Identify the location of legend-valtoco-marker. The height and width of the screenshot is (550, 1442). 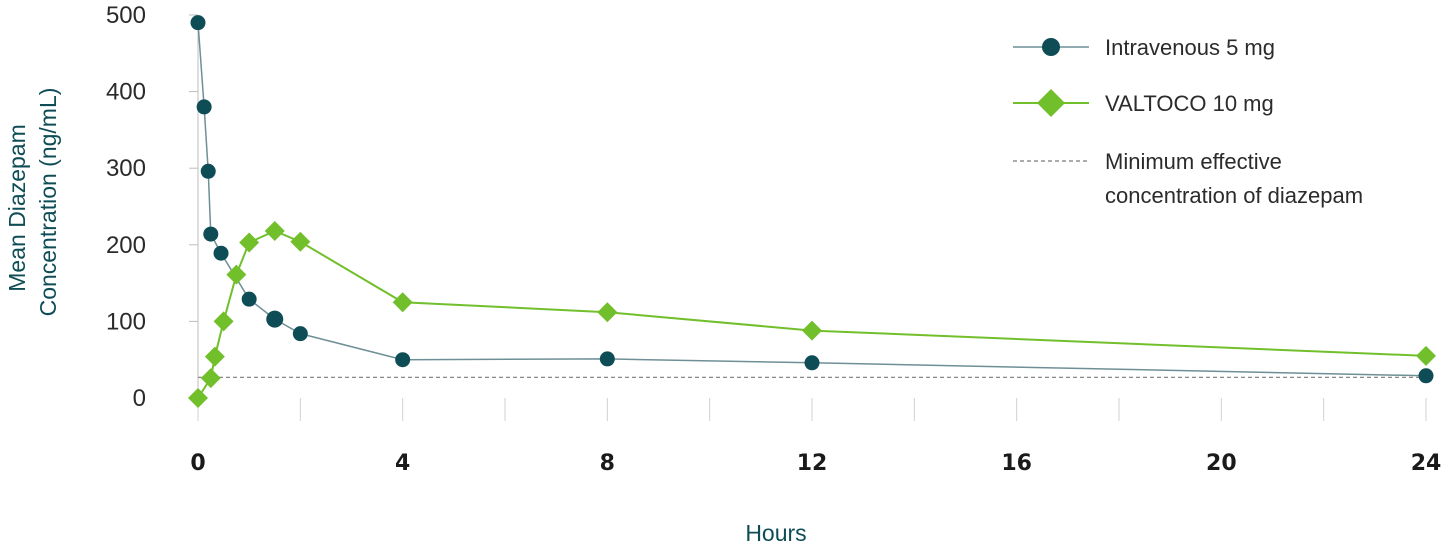
(1051, 103).